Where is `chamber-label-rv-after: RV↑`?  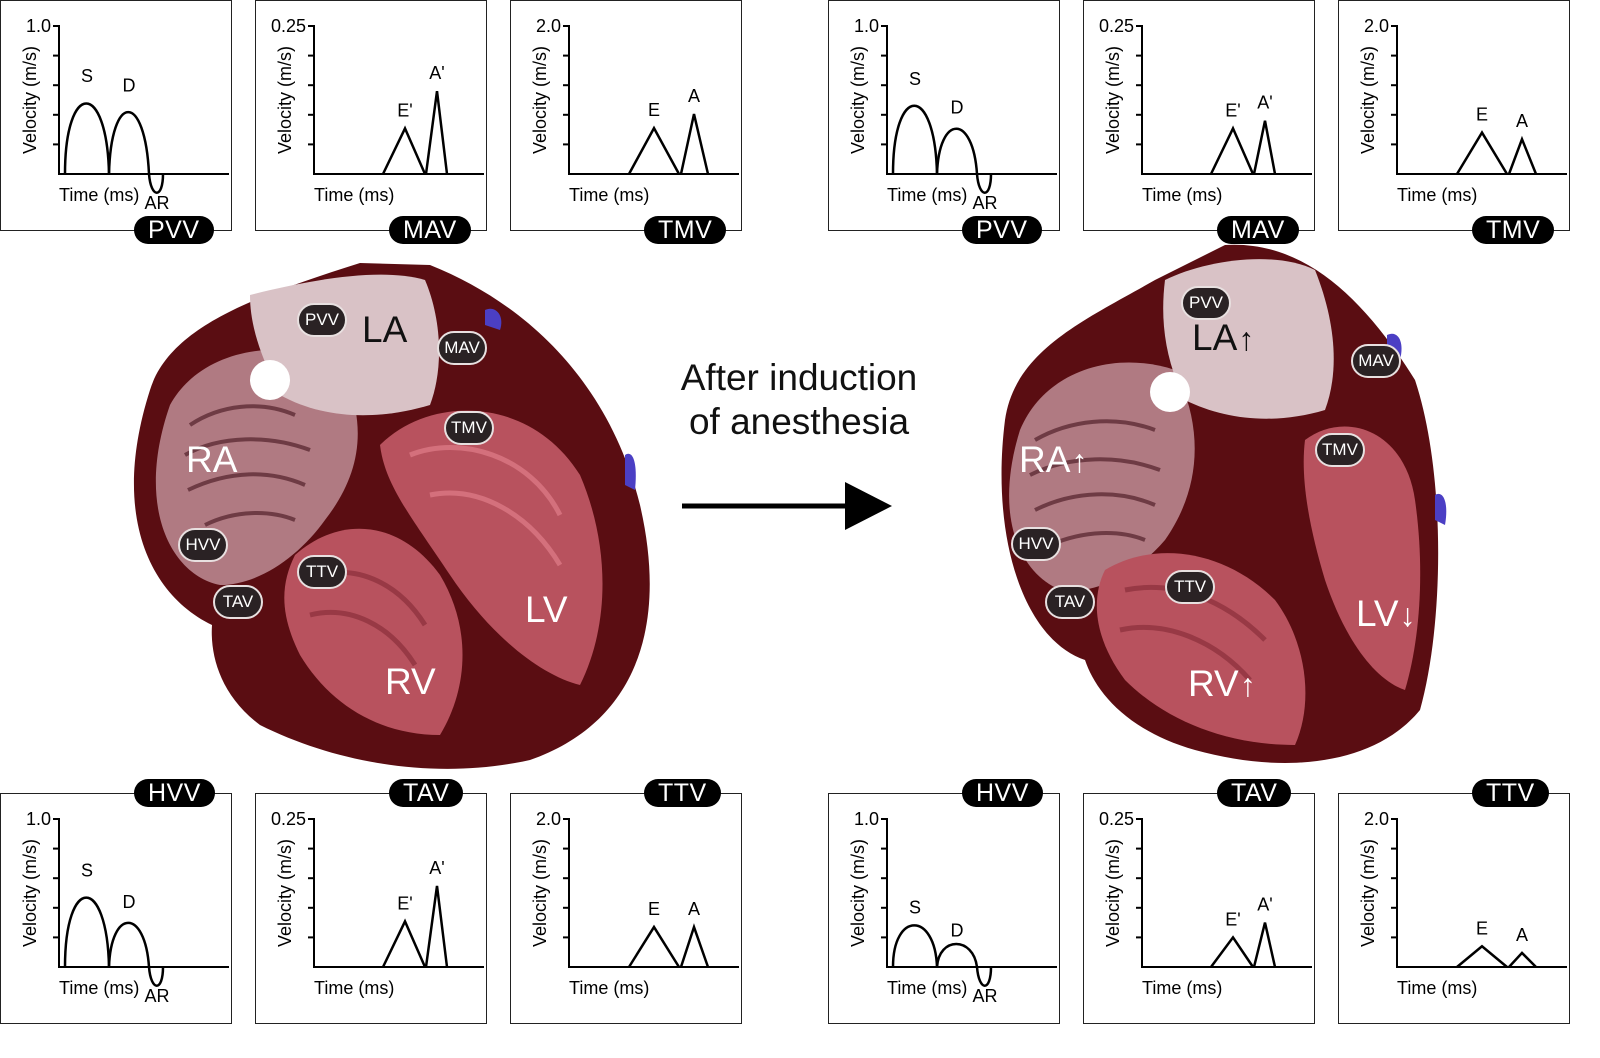 chamber-label-rv-after: RV↑ is located at coordinates (1222, 684).